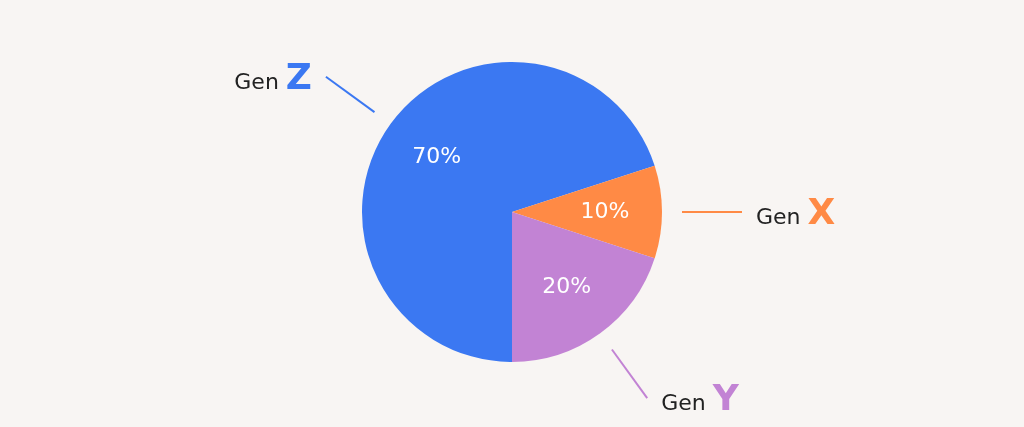 This screenshot has height=427, width=1024. I want to click on slice-label: Gen Y, so click(700, 398).